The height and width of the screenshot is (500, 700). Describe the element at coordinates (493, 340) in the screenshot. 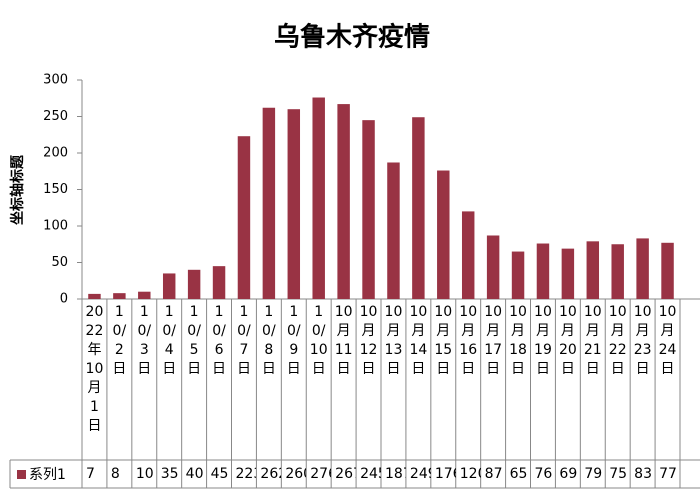

I see `x-tick-label: 10月17日` at that location.